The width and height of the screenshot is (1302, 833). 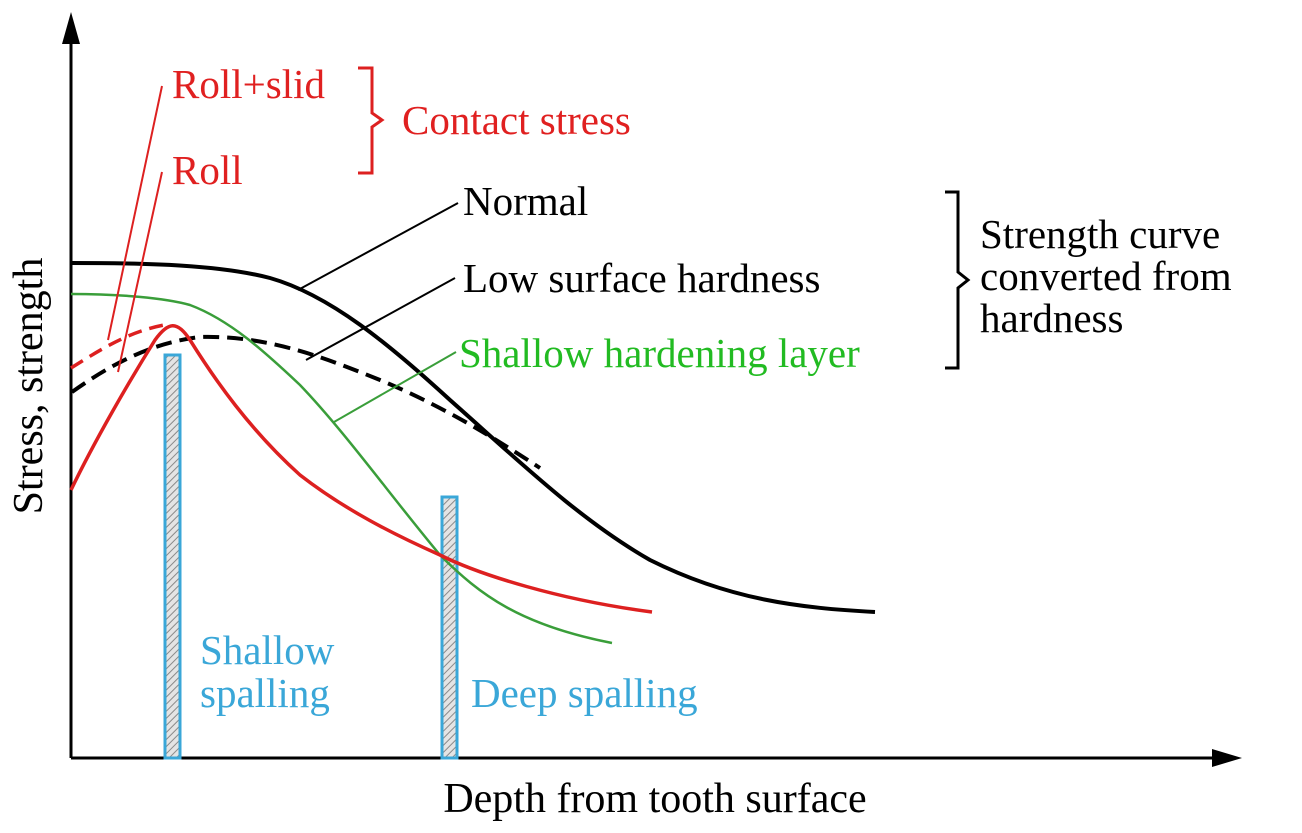 What do you see at coordinates (140, 272) in the screenshot?
I see `roll-leader` at bounding box center [140, 272].